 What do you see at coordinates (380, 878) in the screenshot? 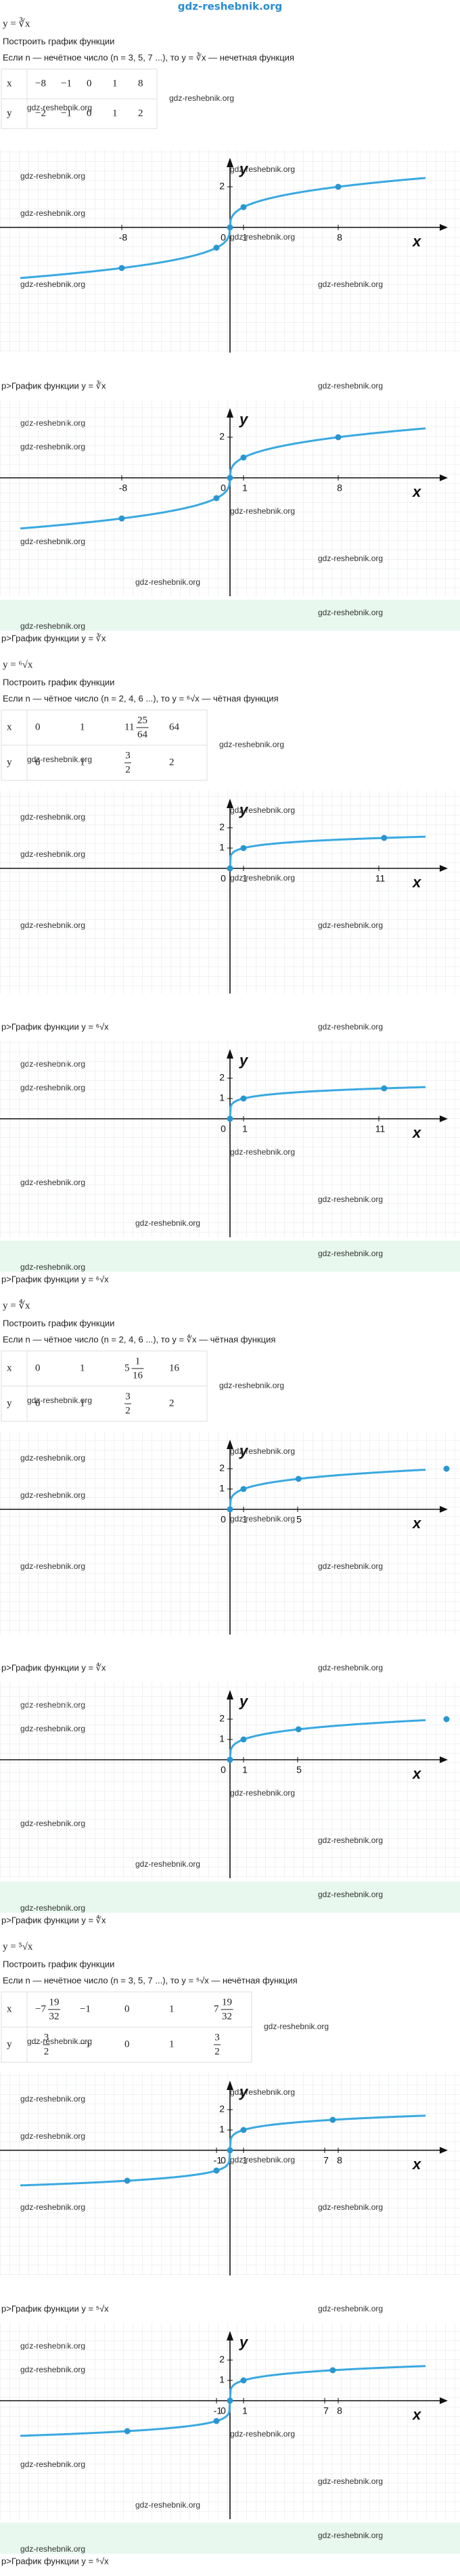
I see `x-tick-label: 11` at bounding box center [380, 878].